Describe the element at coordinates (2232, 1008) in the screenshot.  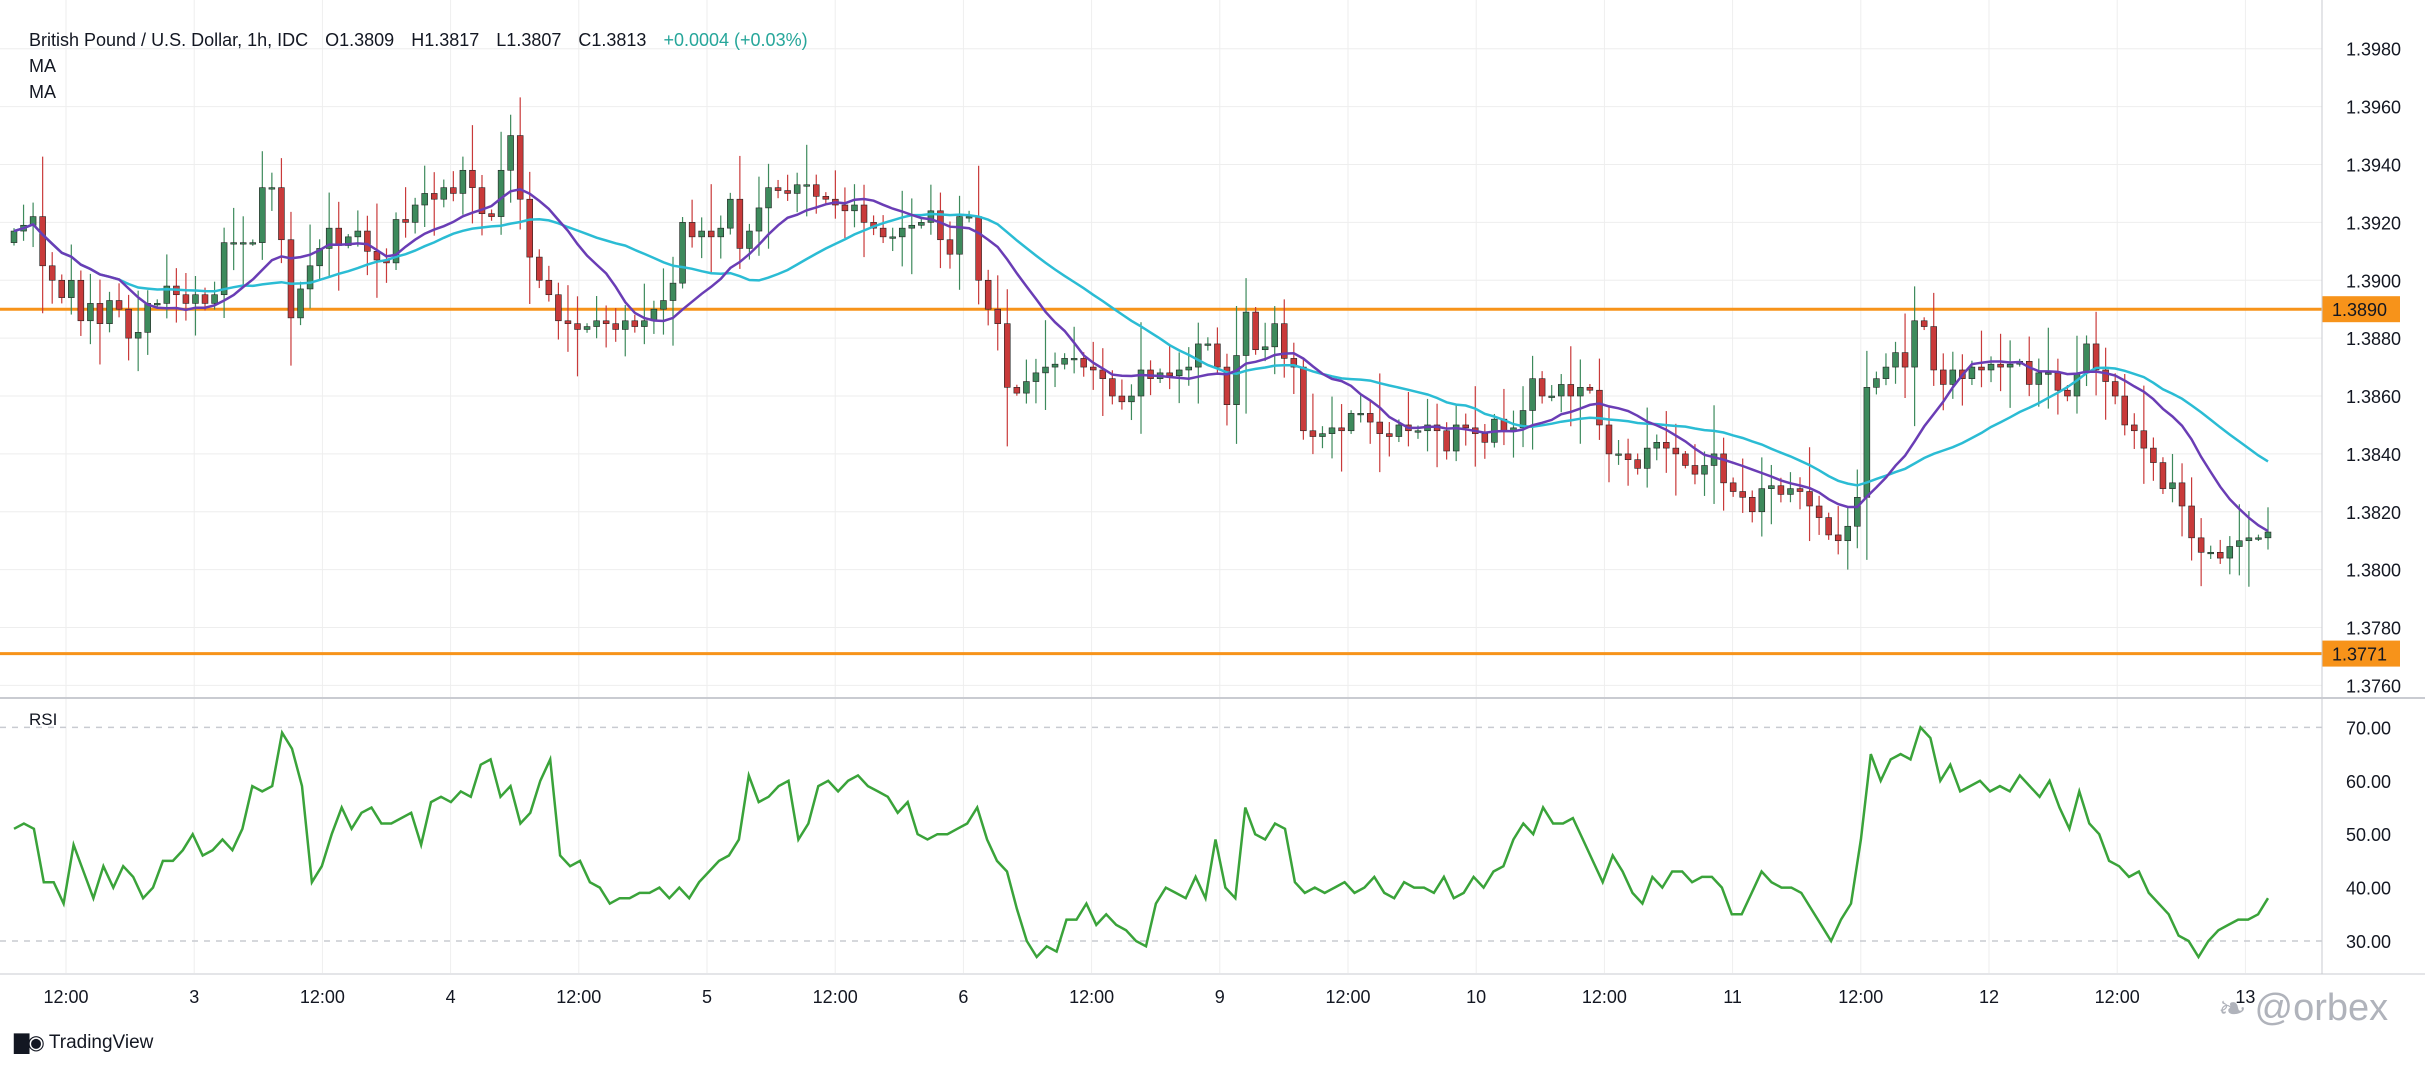
I see `bird-icon: ❧` at that location.